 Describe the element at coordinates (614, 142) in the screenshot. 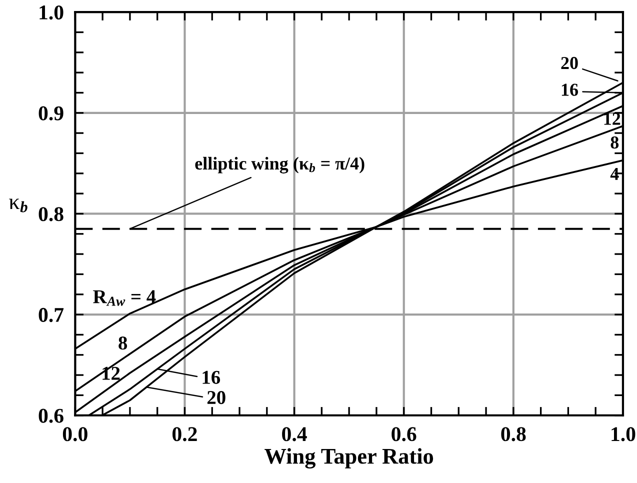

I see `legend-label: 8` at that location.